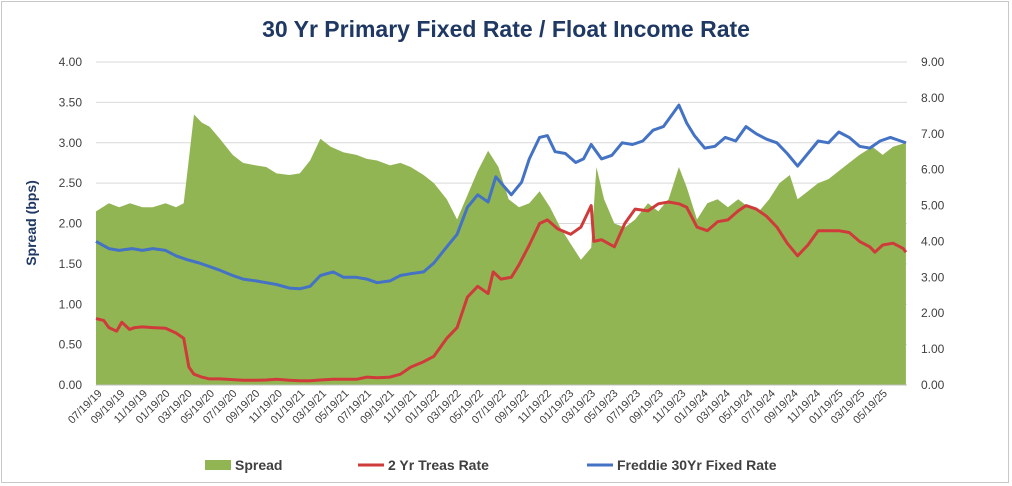 The image size is (1012, 486). I want to click on y-right-tick-label: 8.00, so click(933, 98).